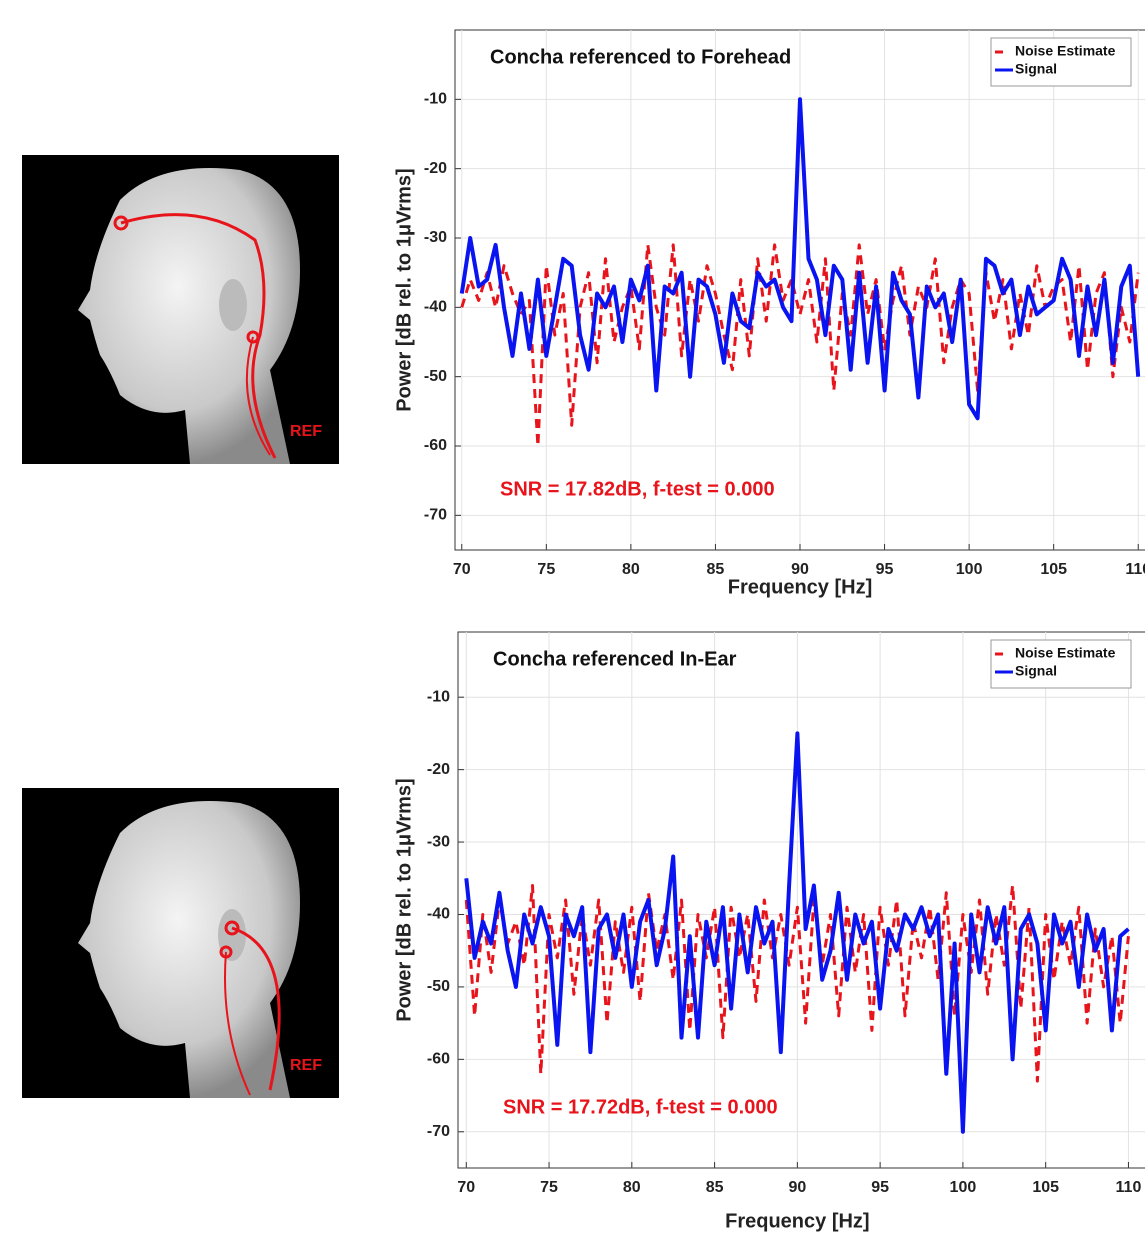 This screenshot has width=1145, height=1239. Describe the element at coordinates (640, 1107) in the screenshot. I see `annotation: SNR = 17.72dB, f-test = 0.000` at that location.